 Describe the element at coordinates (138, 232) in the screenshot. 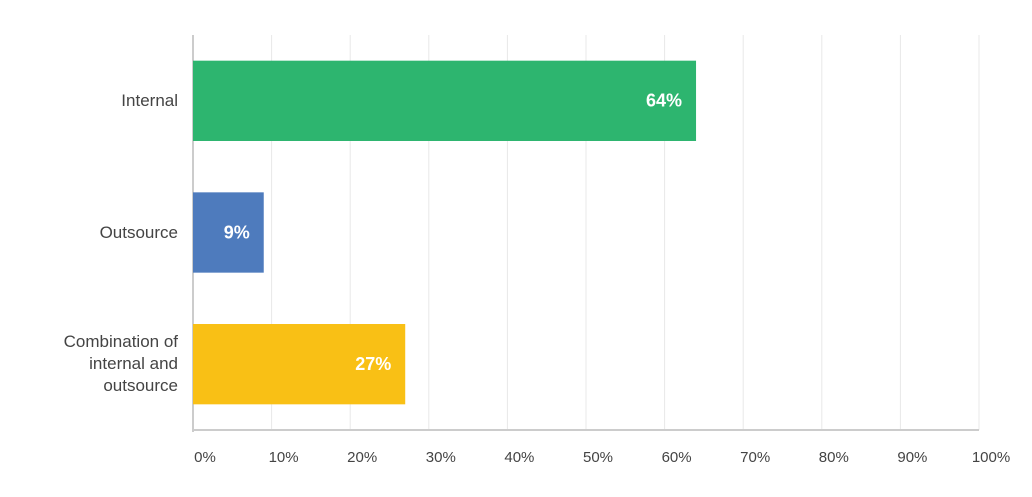

I see `y-tick-label: Outsource` at that location.